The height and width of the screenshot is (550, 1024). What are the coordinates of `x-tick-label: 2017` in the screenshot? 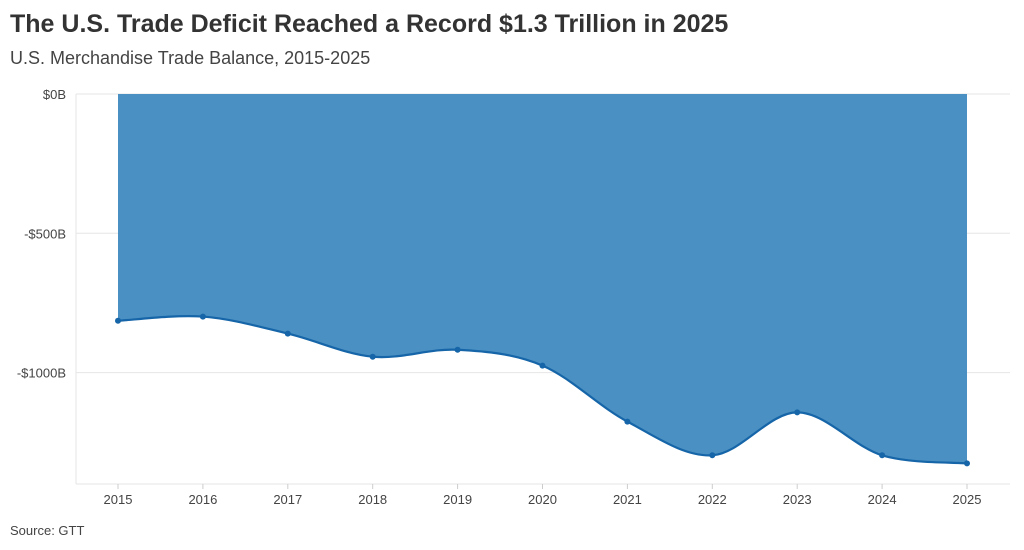 It's located at (287, 499).